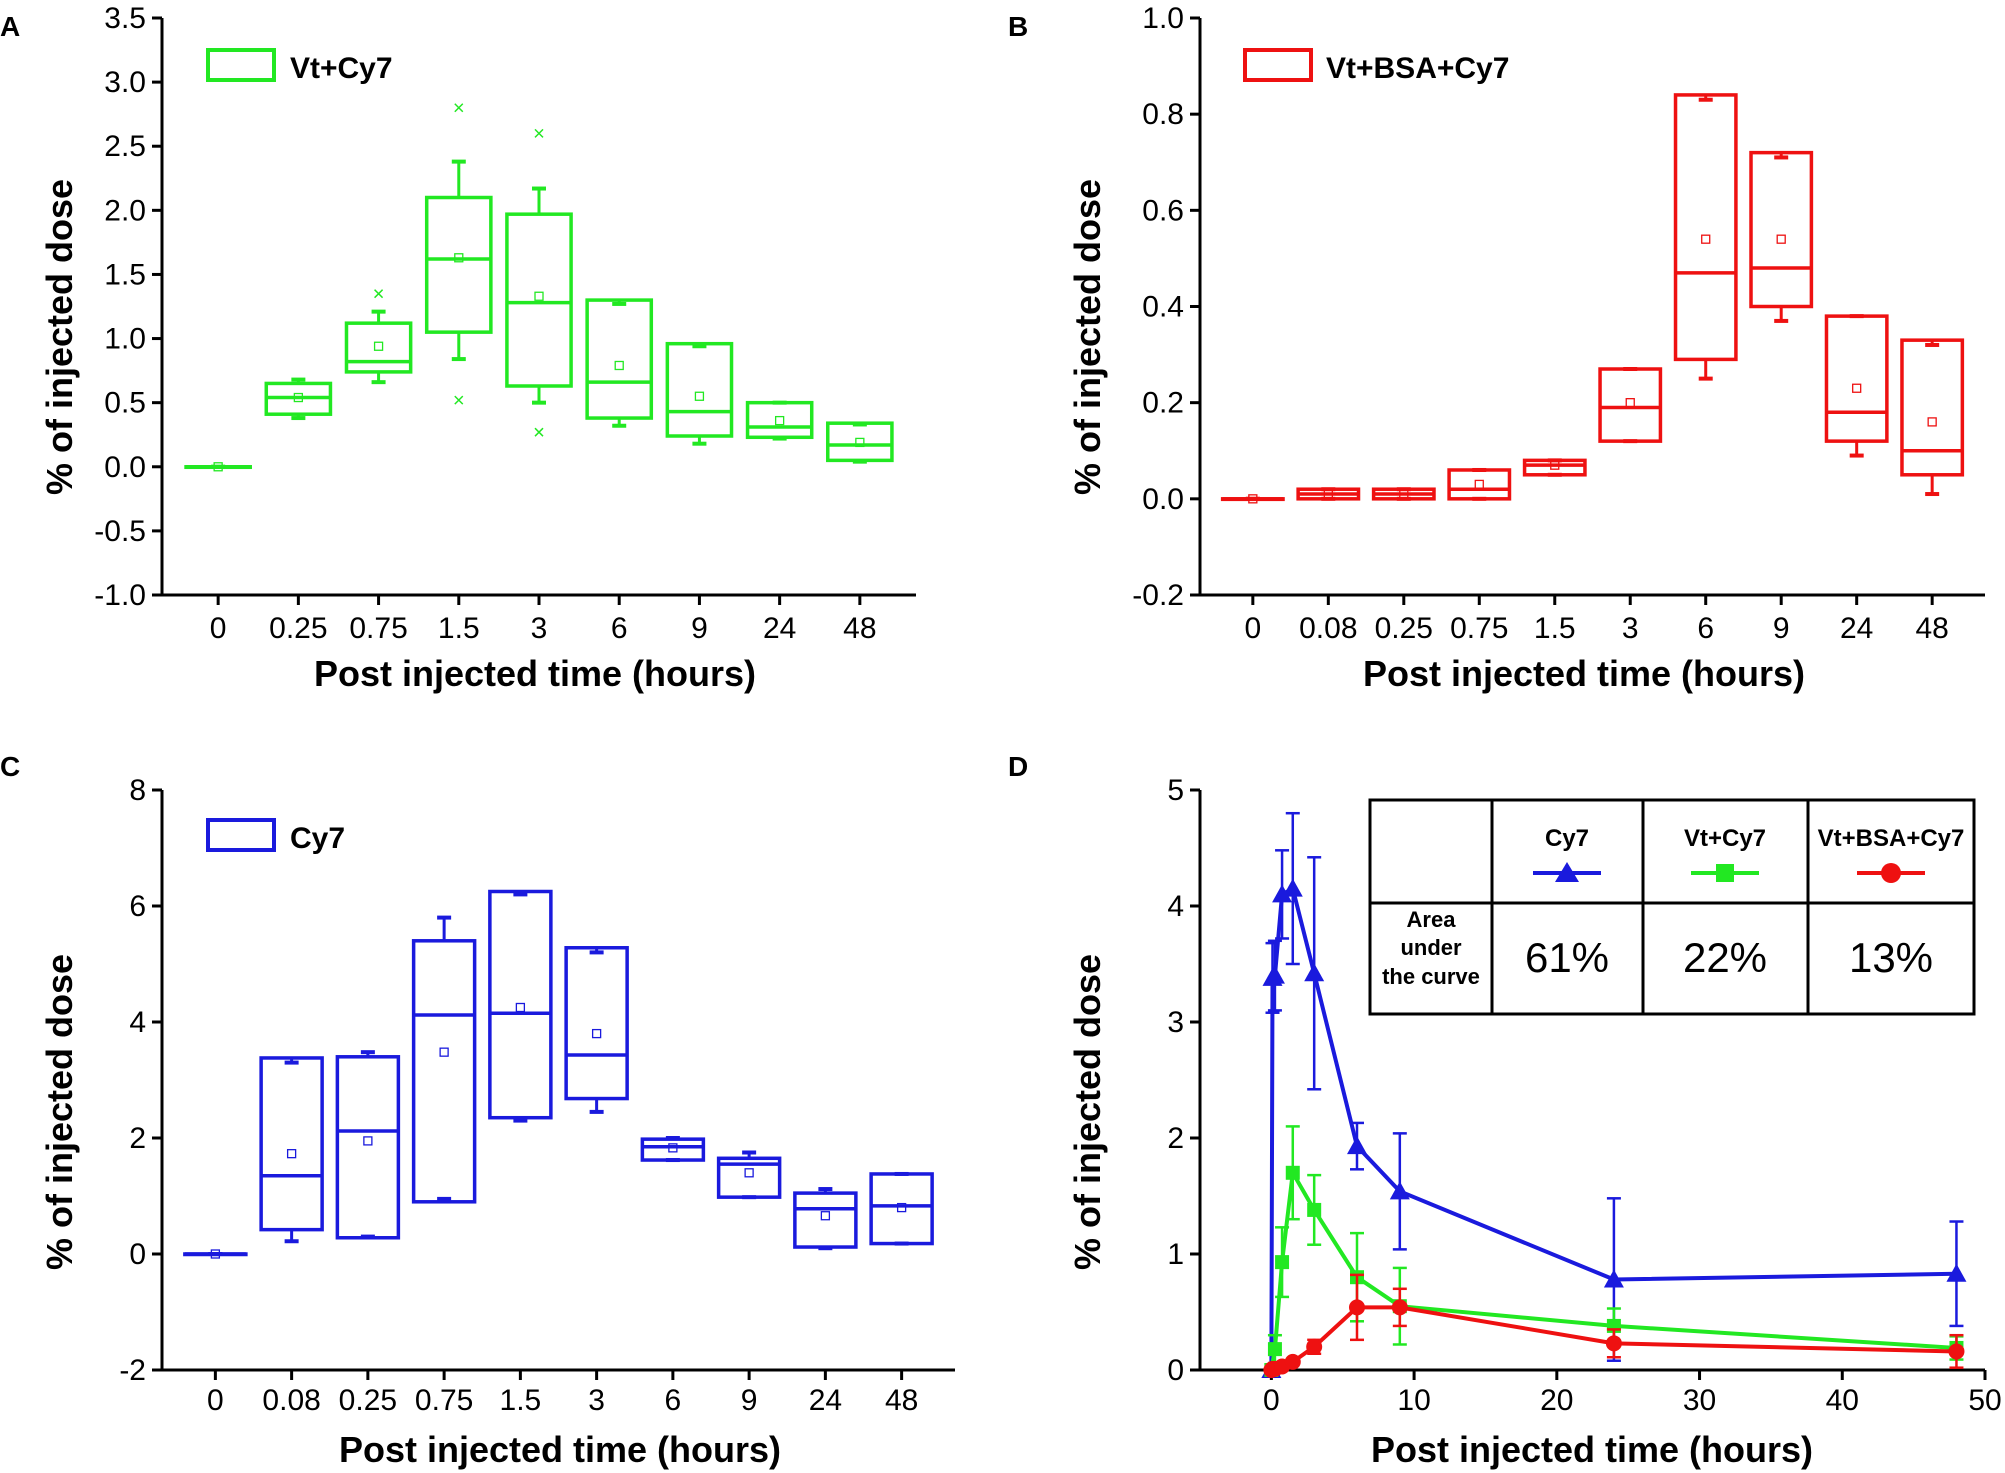 This screenshot has width=2005, height=1473. What do you see at coordinates (368, 1400) in the screenshot?
I see `x-tick-label: 0.25` at bounding box center [368, 1400].